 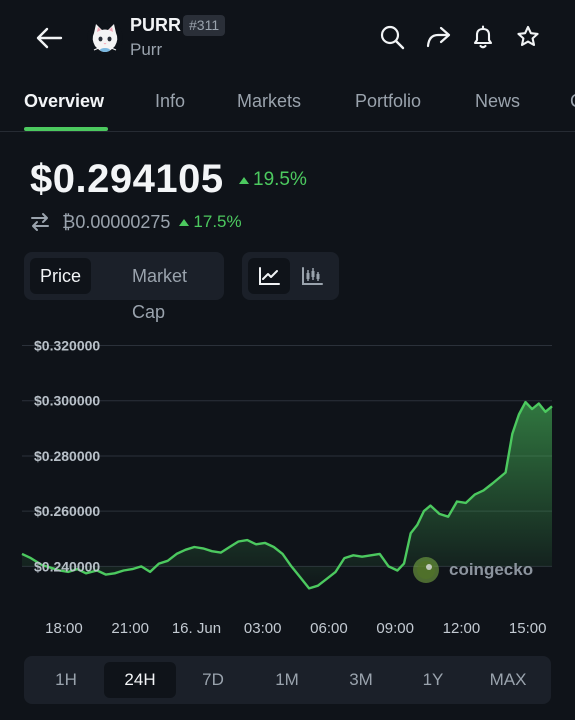 What do you see at coordinates (462, 628) in the screenshot?
I see `x-tick-label: 12:00` at bounding box center [462, 628].